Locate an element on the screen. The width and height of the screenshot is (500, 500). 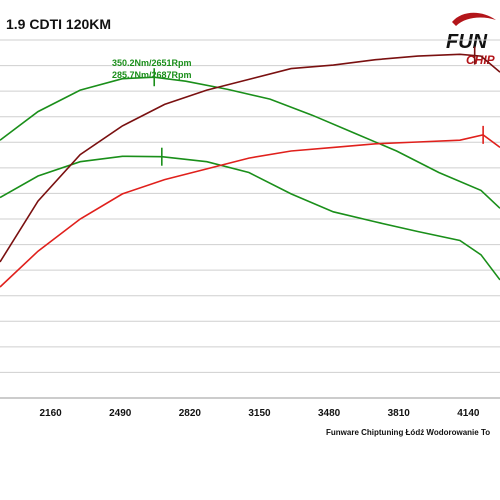
x-tick-label: 4140 is located at coordinates (468, 413).